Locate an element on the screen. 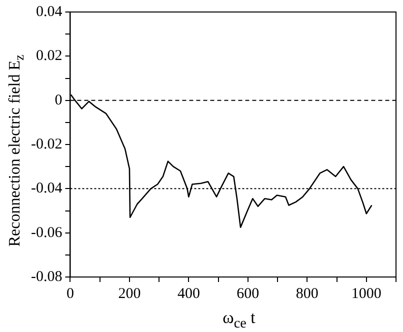 The image size is (403, 332). y-tick-label: -0.04 is located at coordinates (46, 188).